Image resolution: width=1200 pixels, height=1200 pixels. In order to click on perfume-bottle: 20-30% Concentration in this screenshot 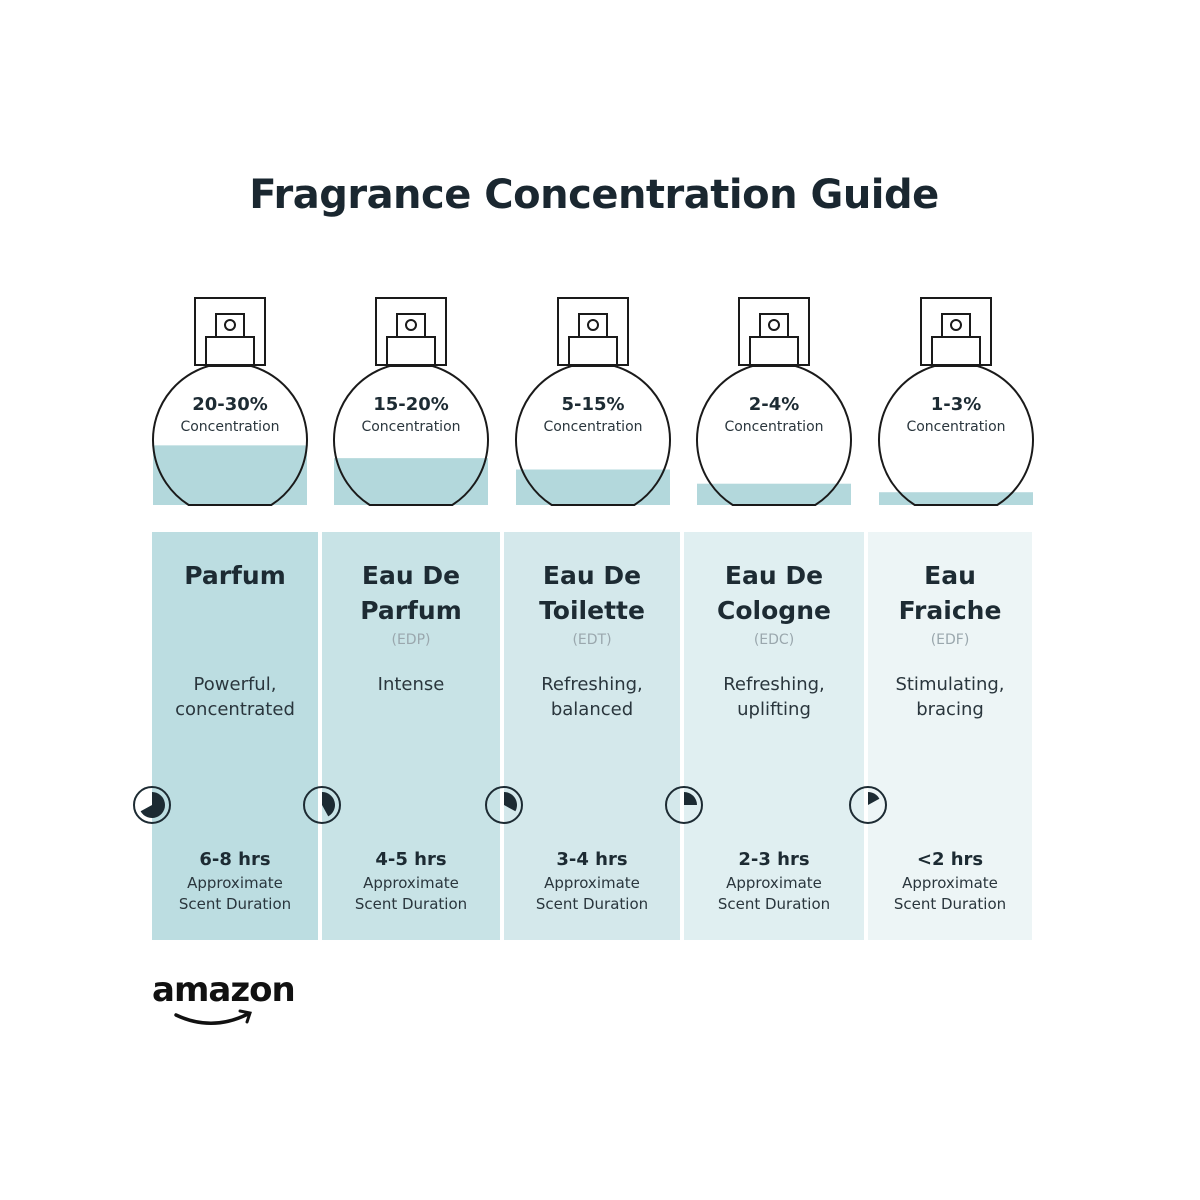, I will do `click(230, 401)`.